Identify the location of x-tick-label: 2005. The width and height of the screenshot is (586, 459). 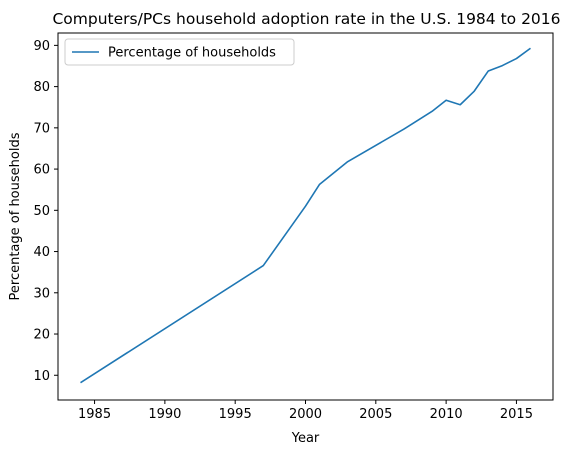
(375, 414).